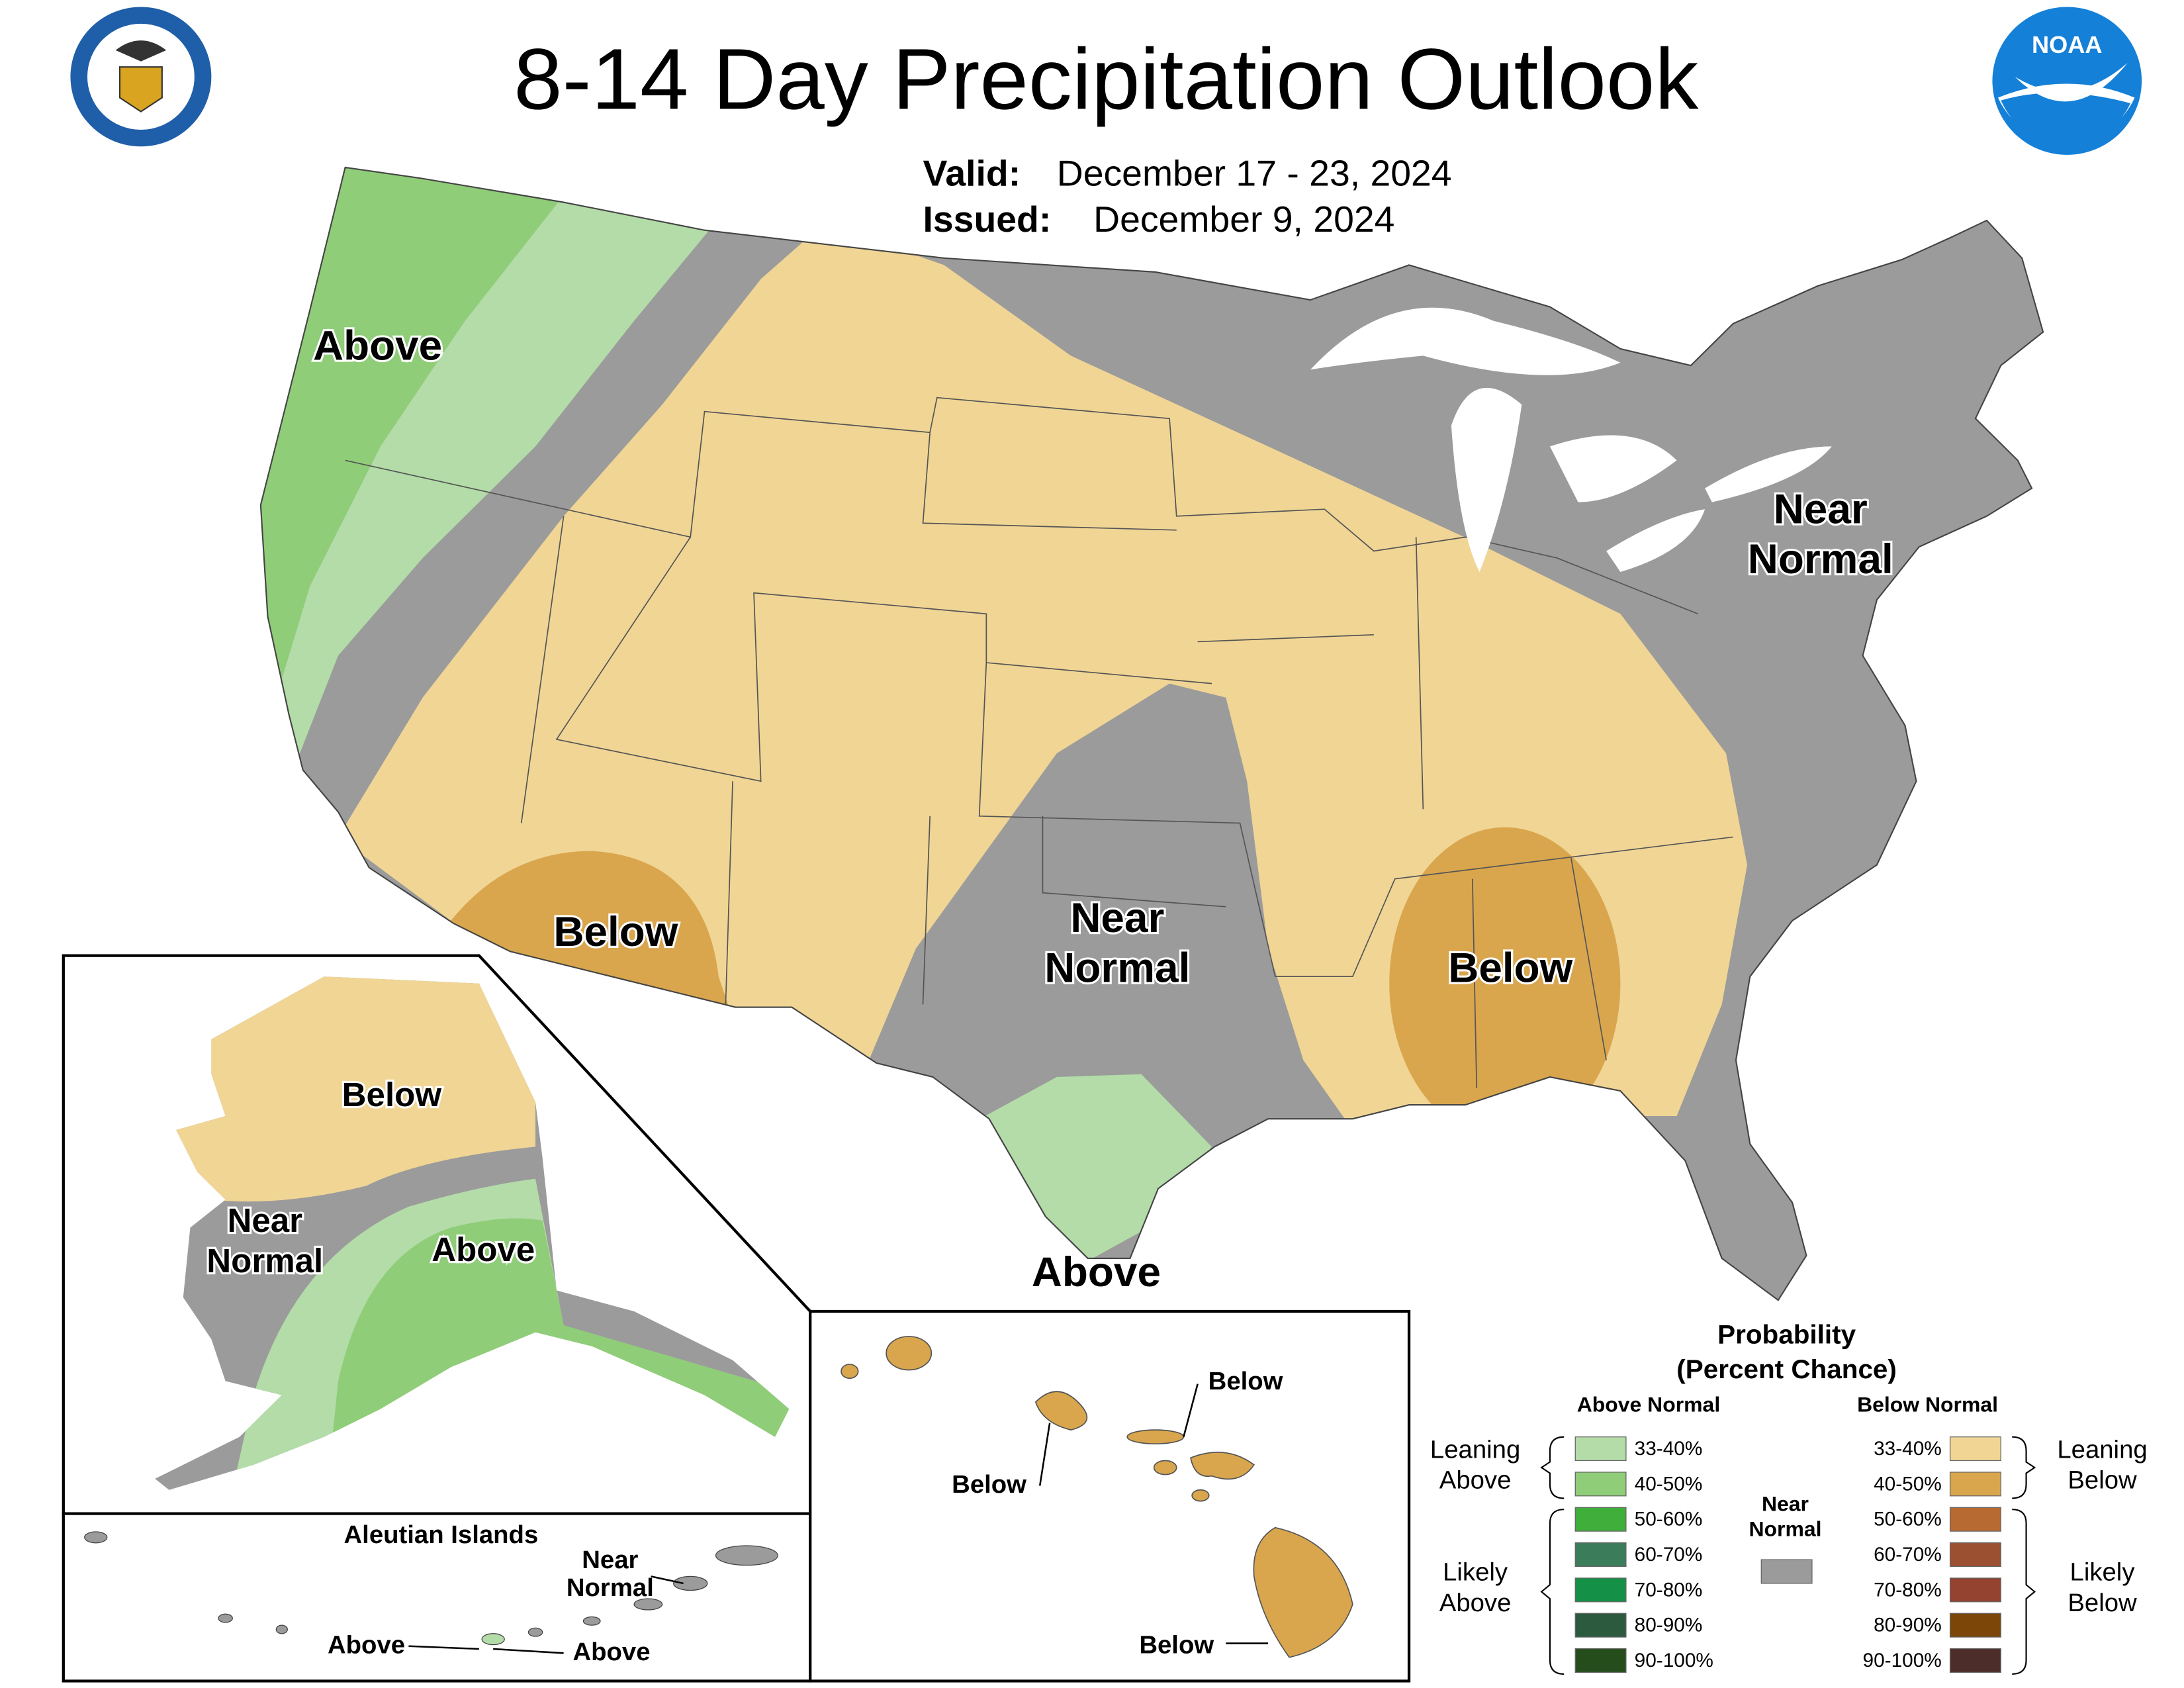  What do you see at coordinates (366, 1644) in the screenshot?
I see `label-aleut-above-west: Above` at bounding box center [366, 1644].